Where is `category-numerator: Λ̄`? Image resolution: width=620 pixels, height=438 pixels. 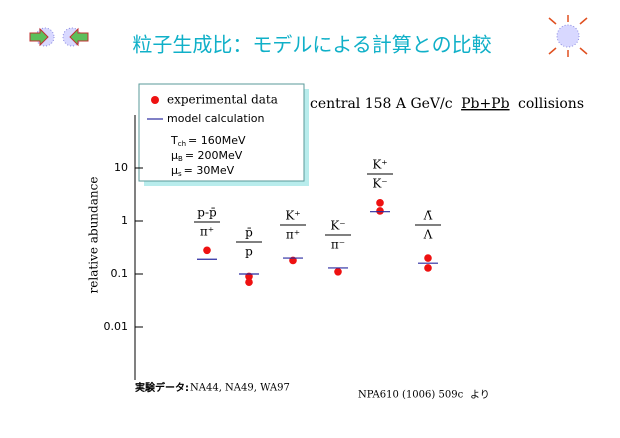
category-numerator: Λ̄ is located at coordinates (428, 216).